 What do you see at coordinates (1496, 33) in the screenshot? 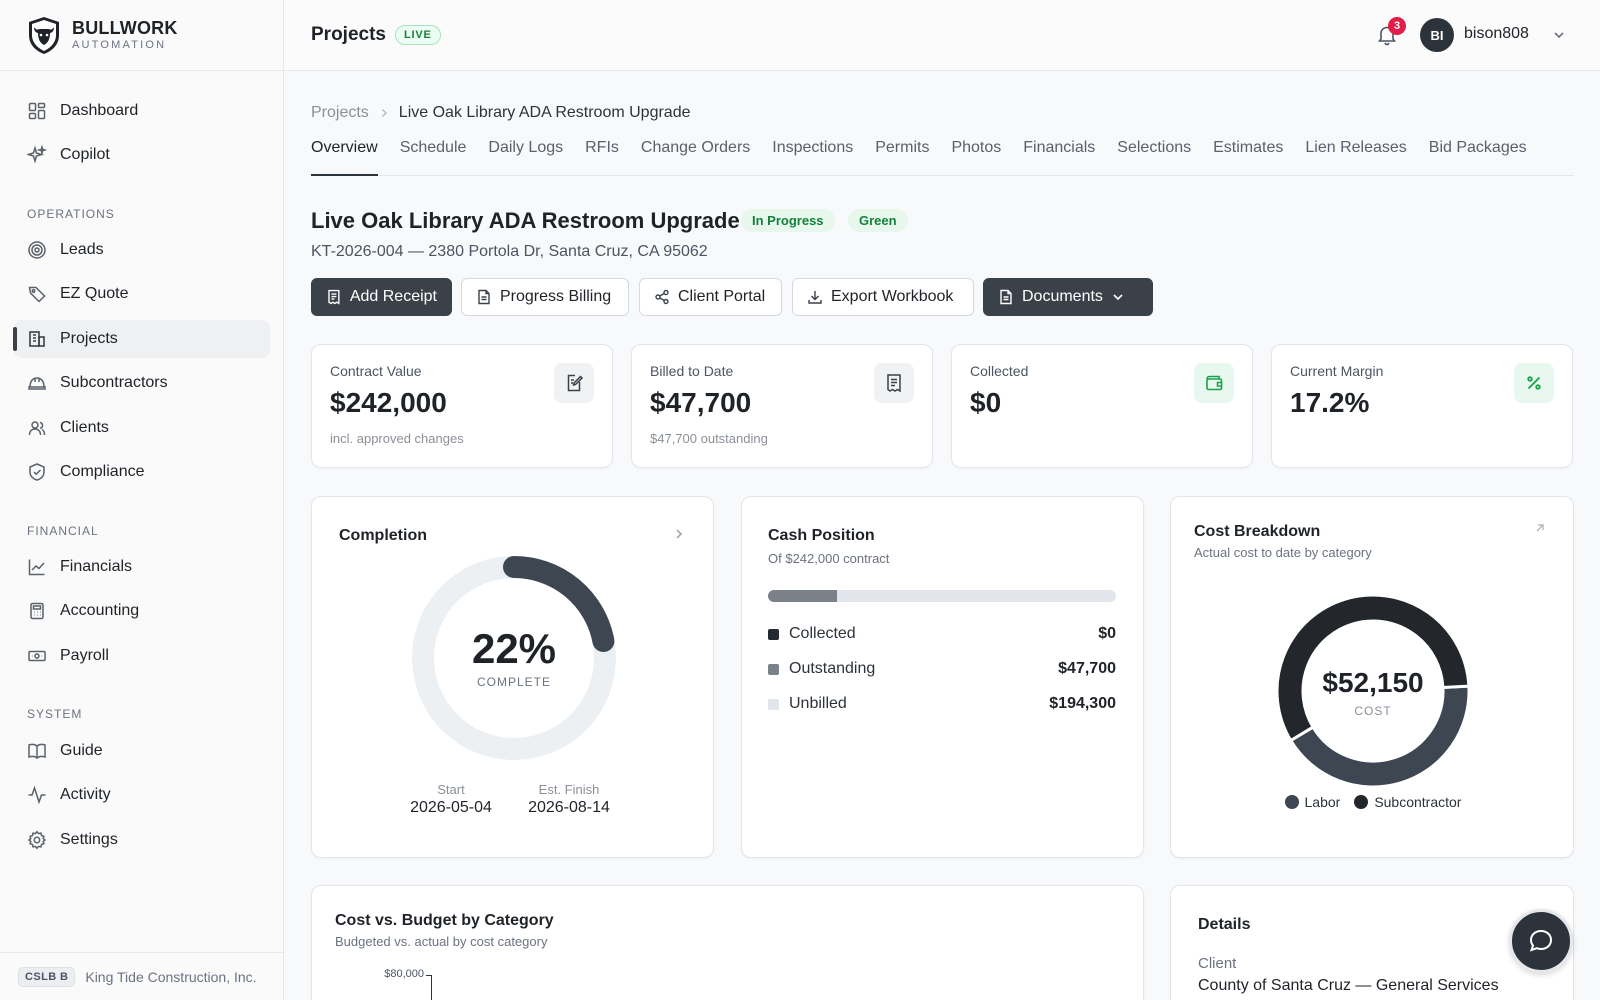
I see `username: bison808` at bounding box center [1496, 33].